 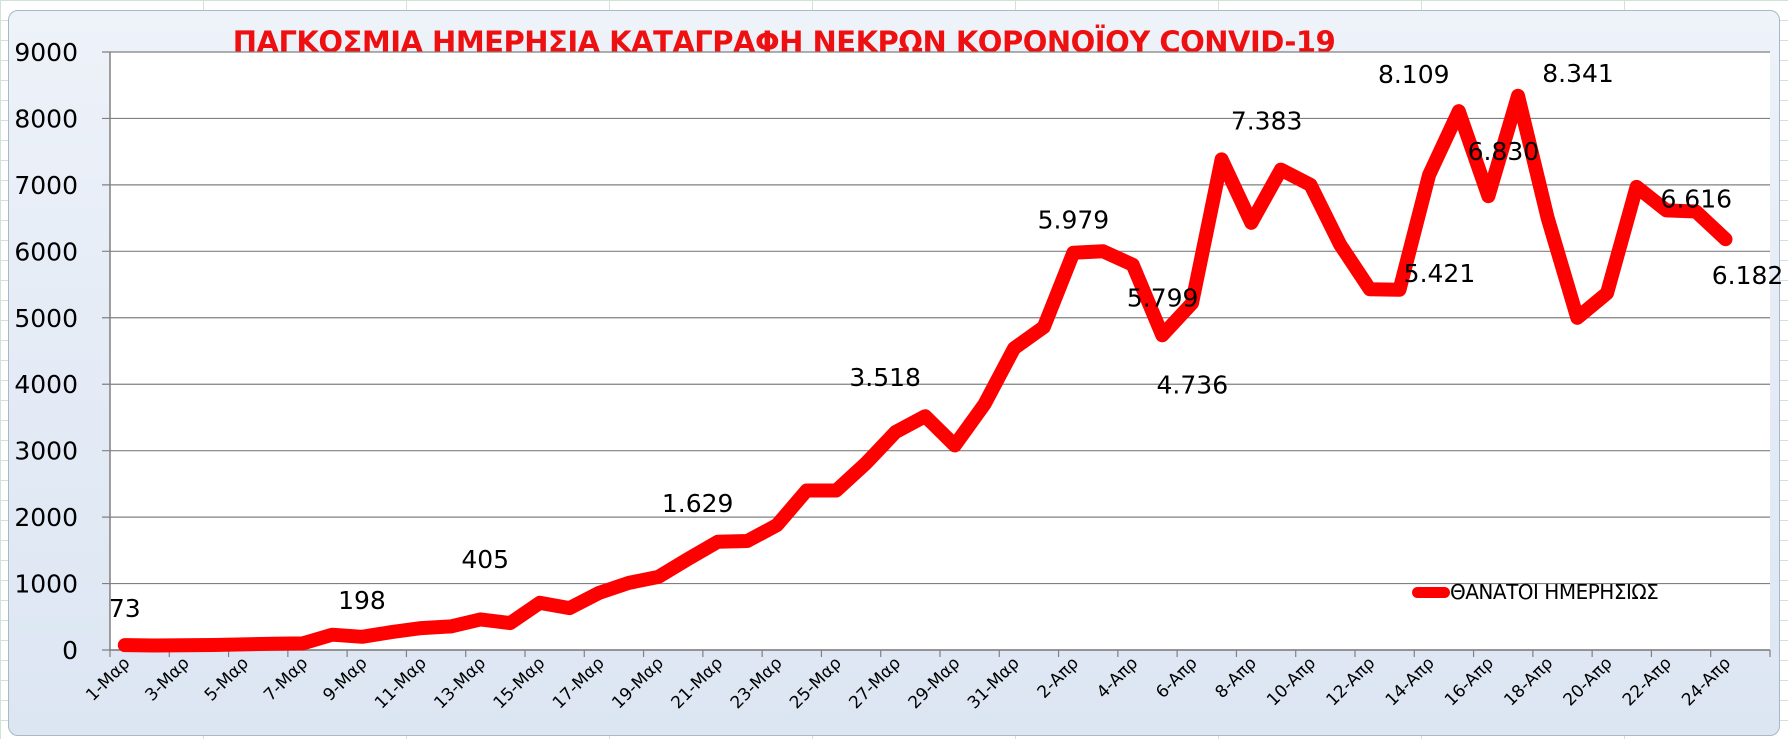 What do you see at coordinates (227, 679) in the screenshot?
I see `x-tick-label: 5-Μαρ` at bounding box center [227, 679].